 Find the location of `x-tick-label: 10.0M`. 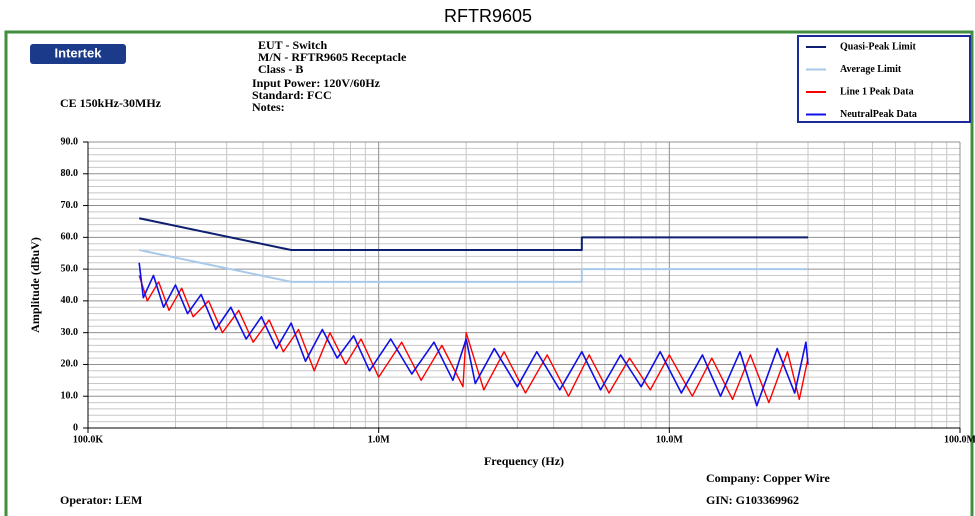

x-tick-label: 10.0M is located at coordinates (670, 439).